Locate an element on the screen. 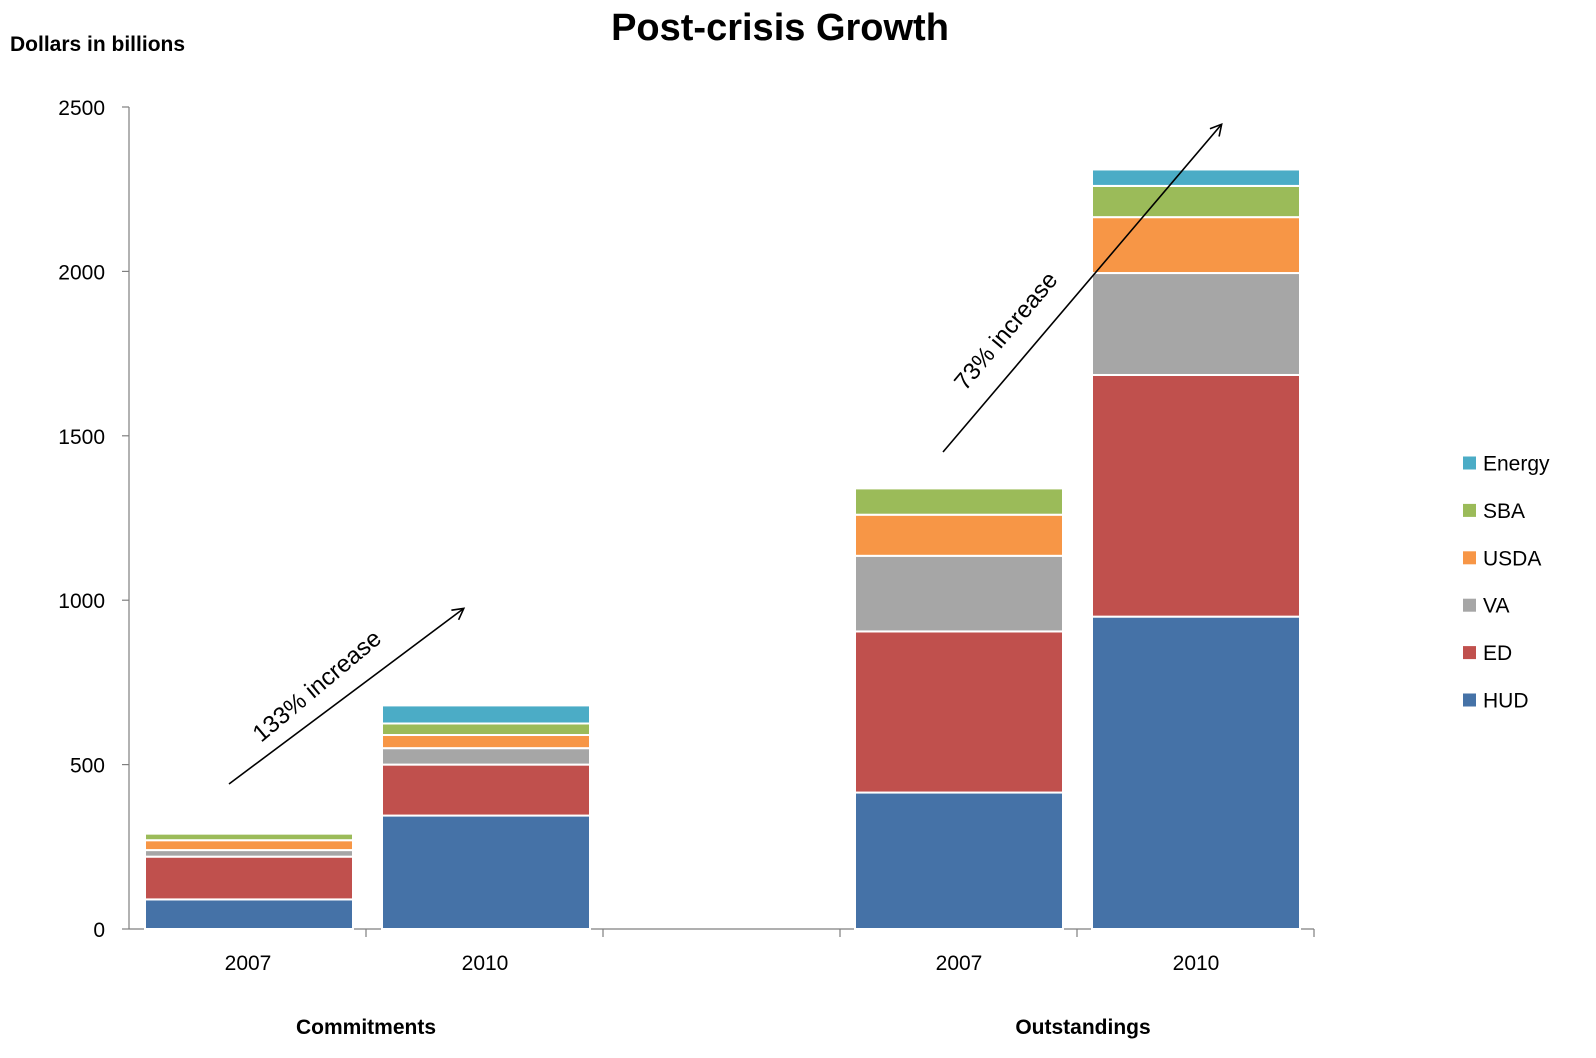 Image resolution: width=1596 pixels, height=1058 pixels. y-tick-label: 2500 is located at coordinates (81, 108).